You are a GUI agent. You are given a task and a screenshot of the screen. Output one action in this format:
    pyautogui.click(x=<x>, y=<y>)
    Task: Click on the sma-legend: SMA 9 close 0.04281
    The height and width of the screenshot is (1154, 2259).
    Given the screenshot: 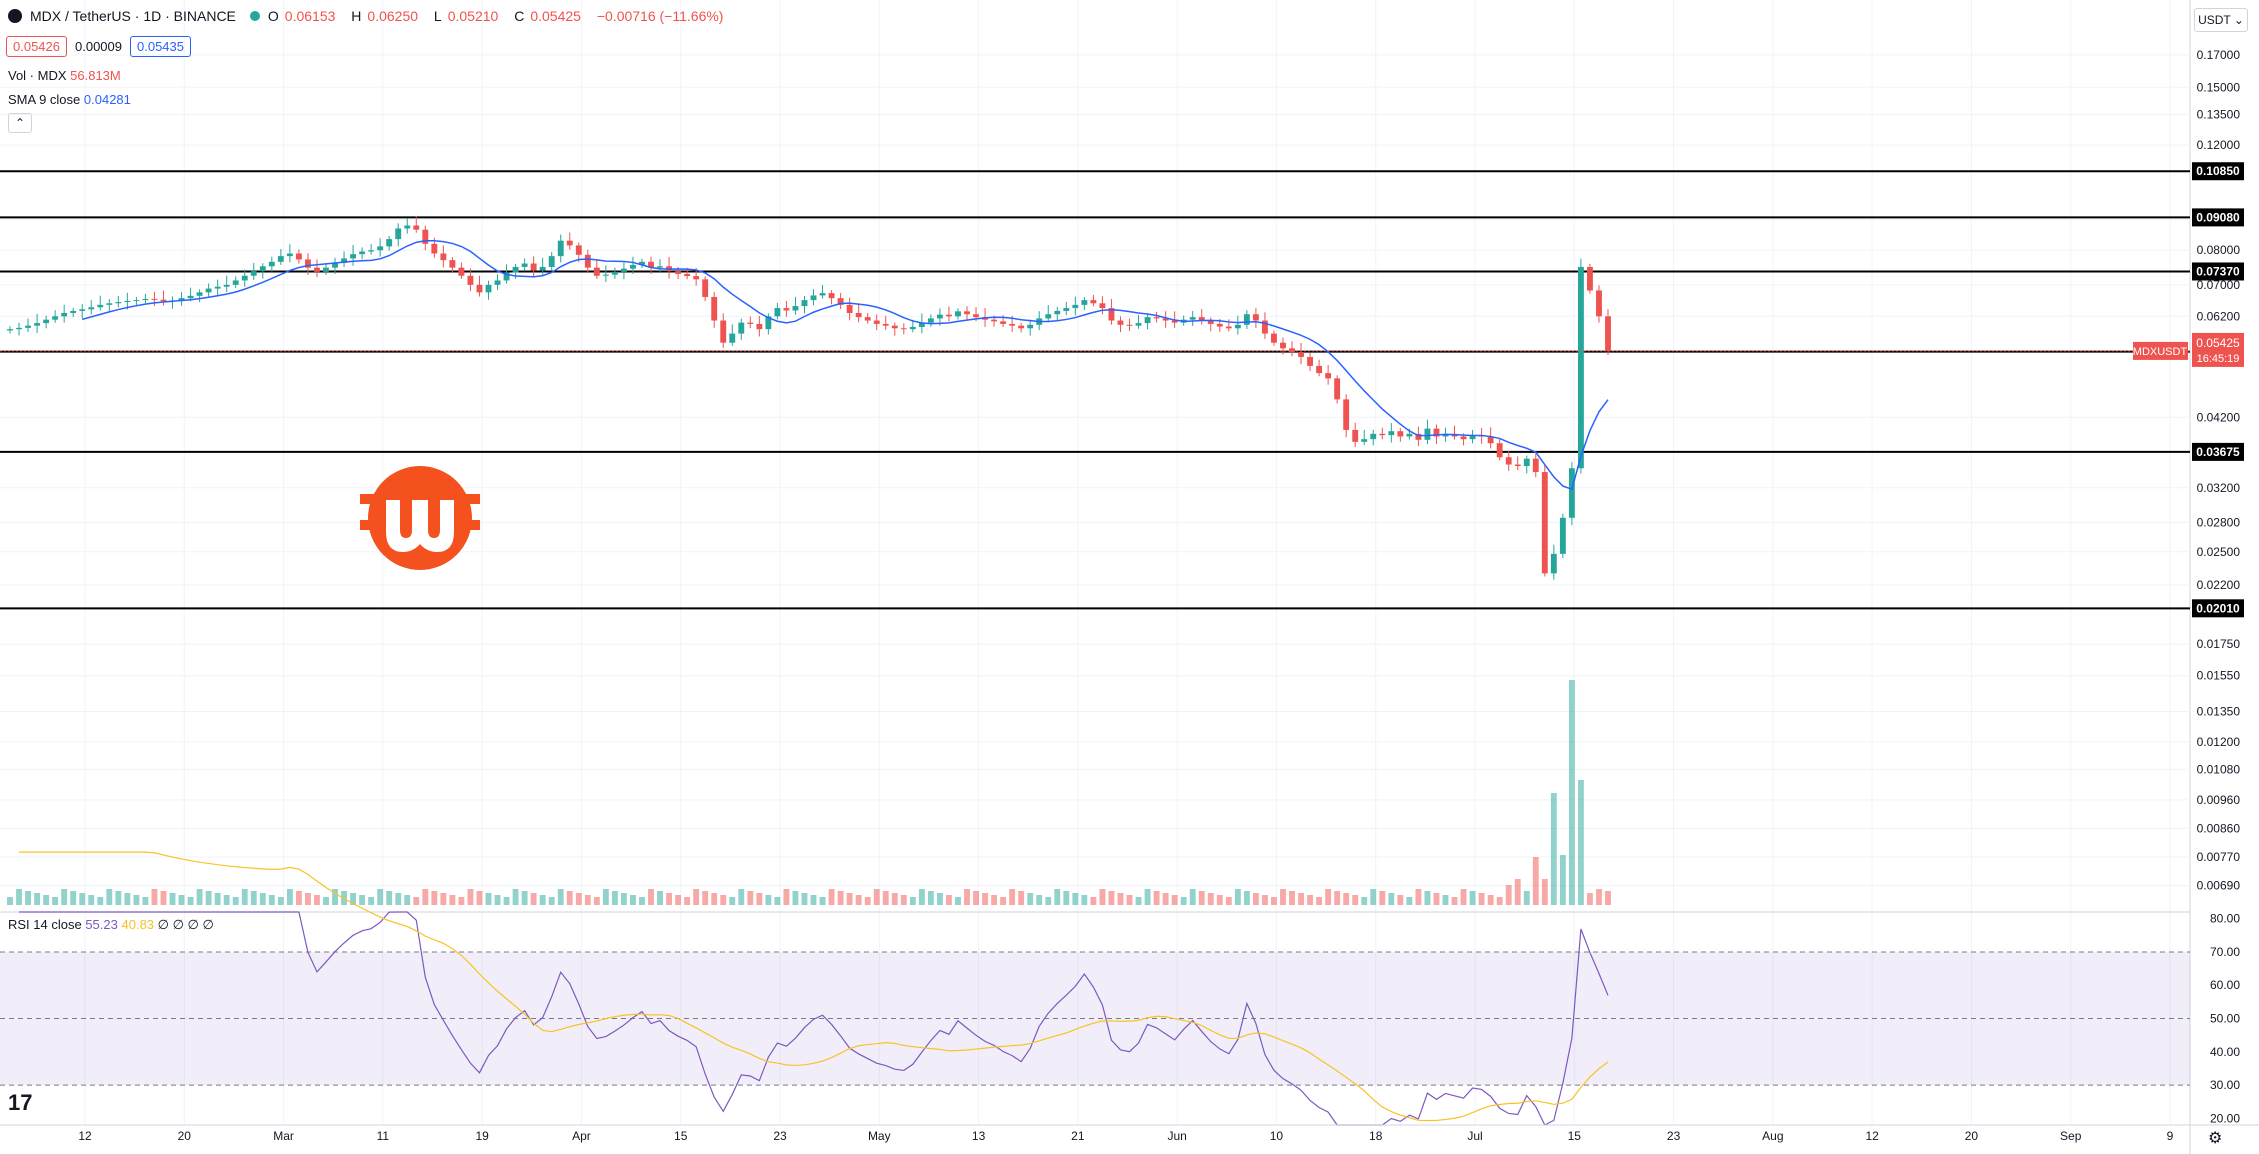 What is the action you would take?
    pyautogui.click(x=69, y=99)
    